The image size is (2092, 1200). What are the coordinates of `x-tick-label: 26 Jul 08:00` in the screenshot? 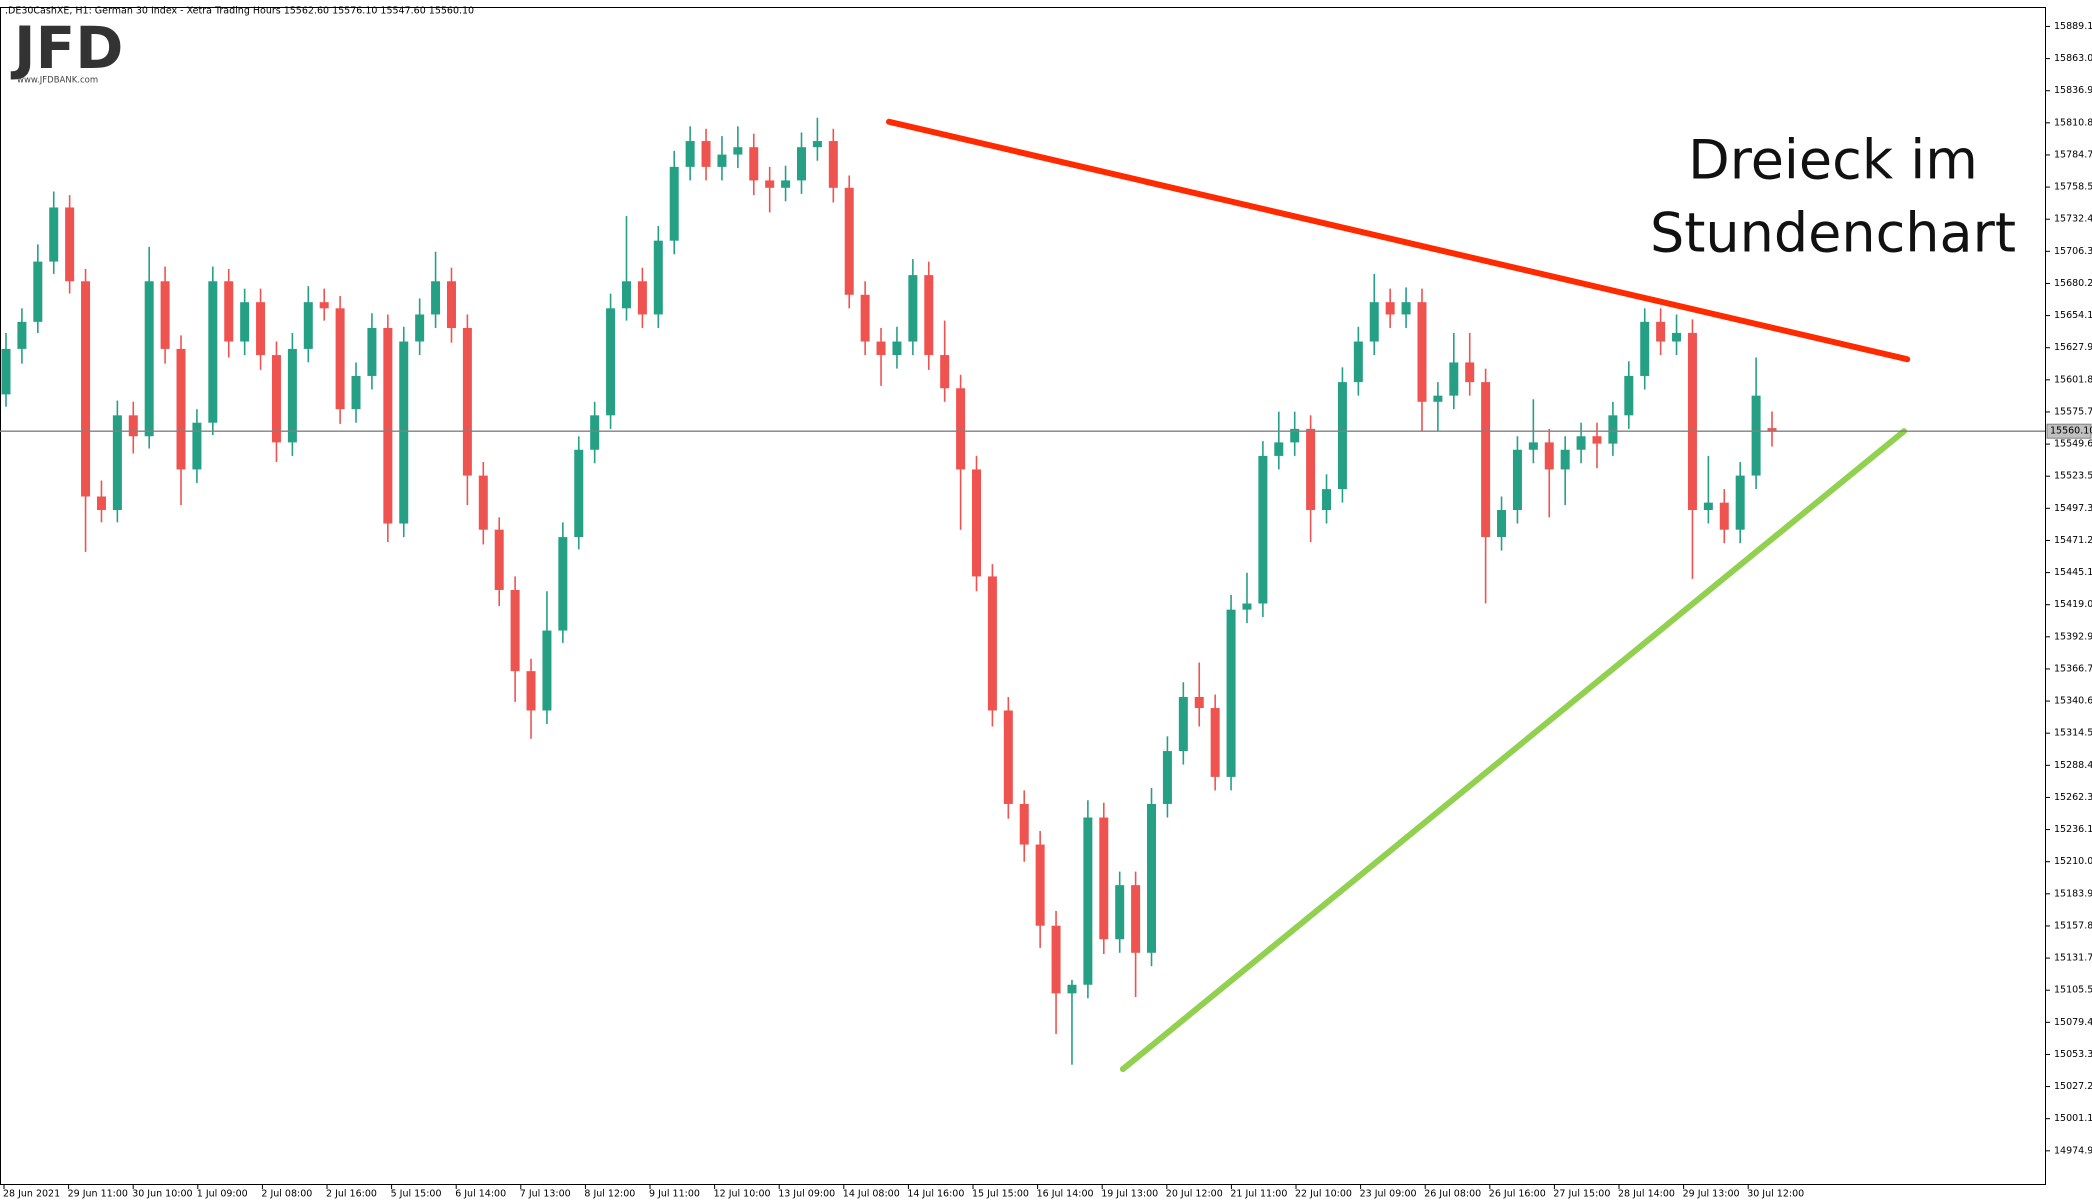 It's located at (1452, 1194).